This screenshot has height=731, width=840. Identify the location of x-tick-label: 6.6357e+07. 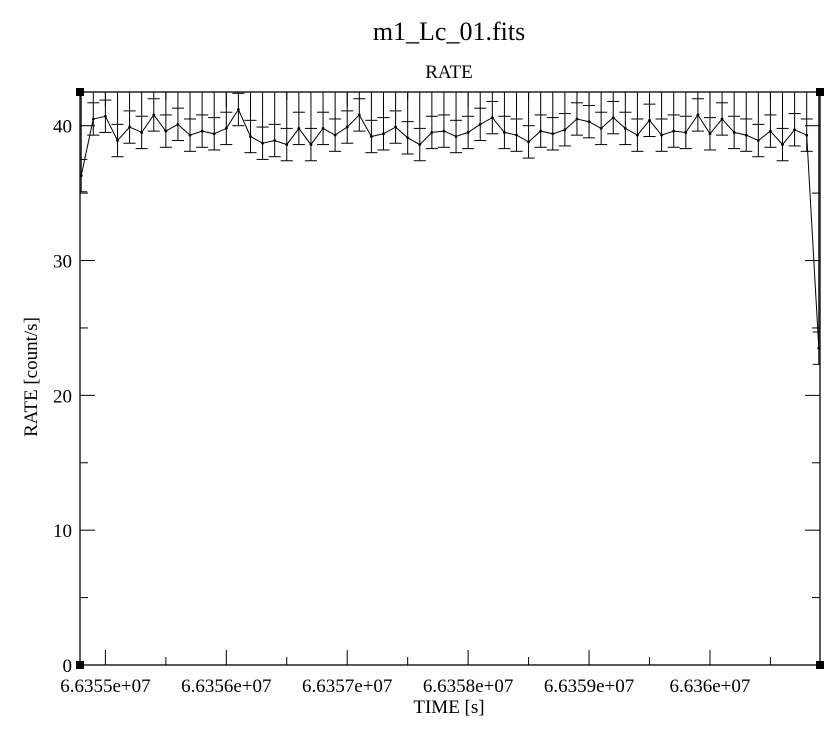
(347, 686).